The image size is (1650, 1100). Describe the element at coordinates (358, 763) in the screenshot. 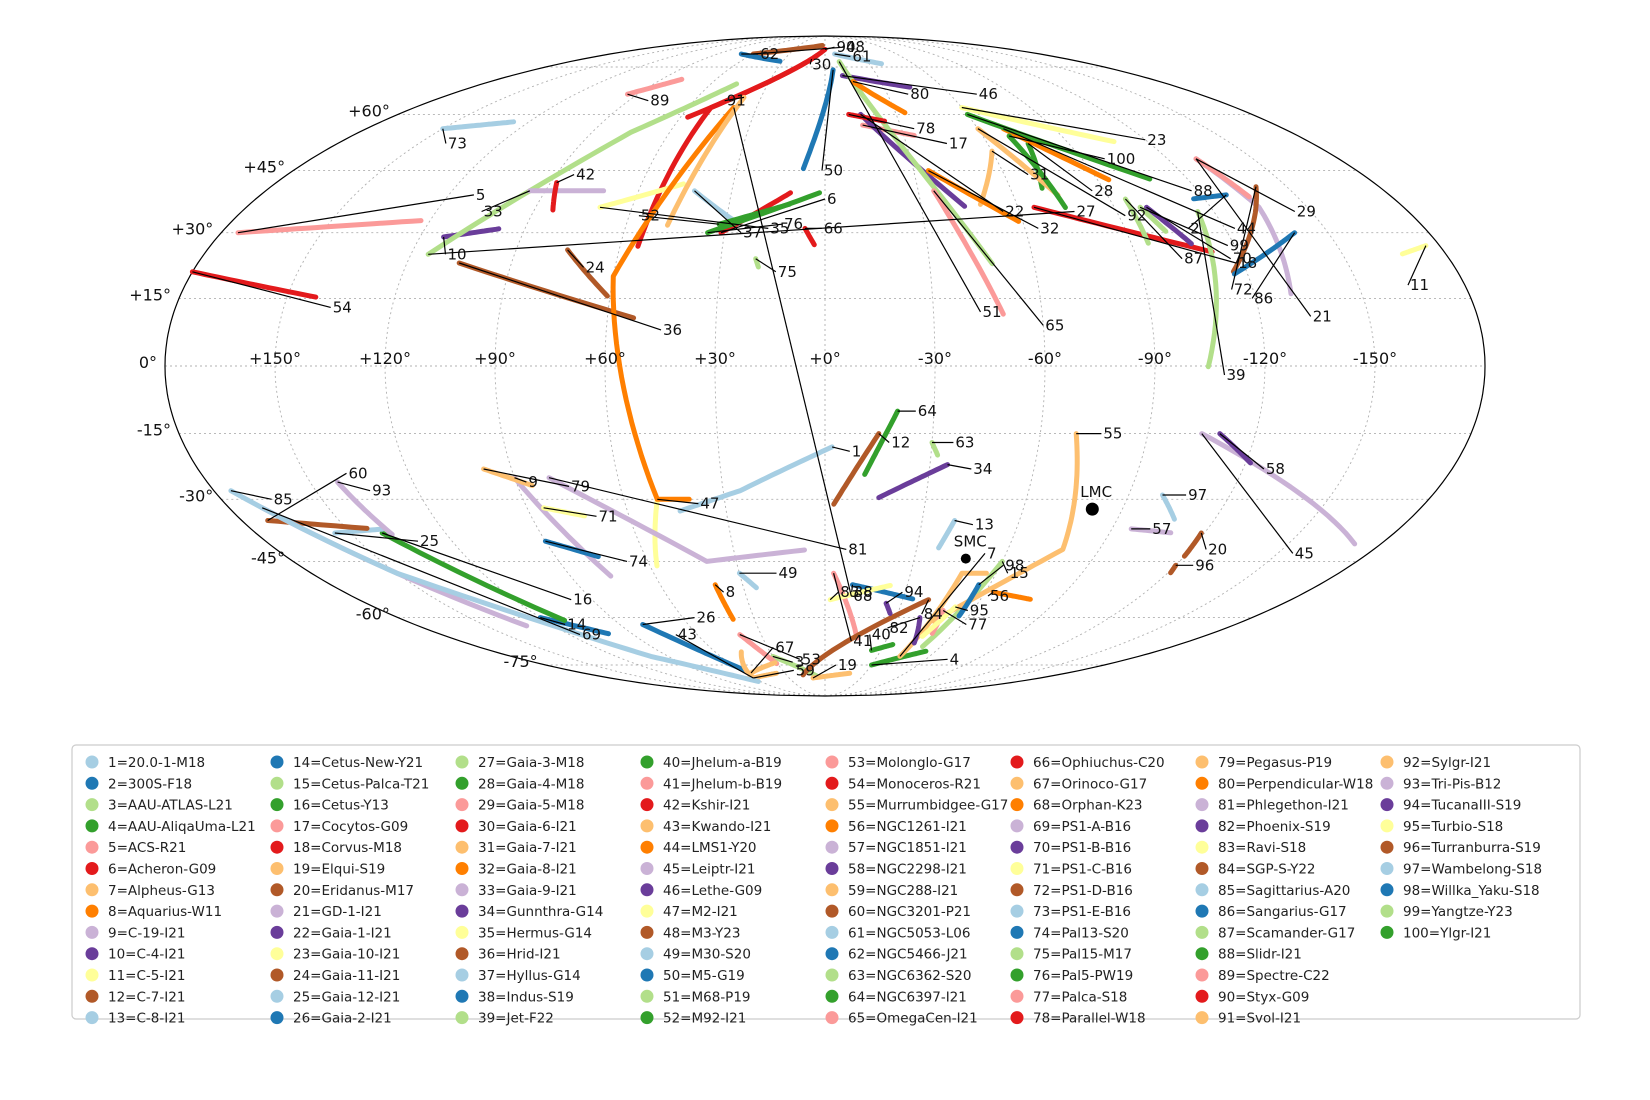

I see `legend-entry-14: 14=Cetus-New-Y21` at that location.